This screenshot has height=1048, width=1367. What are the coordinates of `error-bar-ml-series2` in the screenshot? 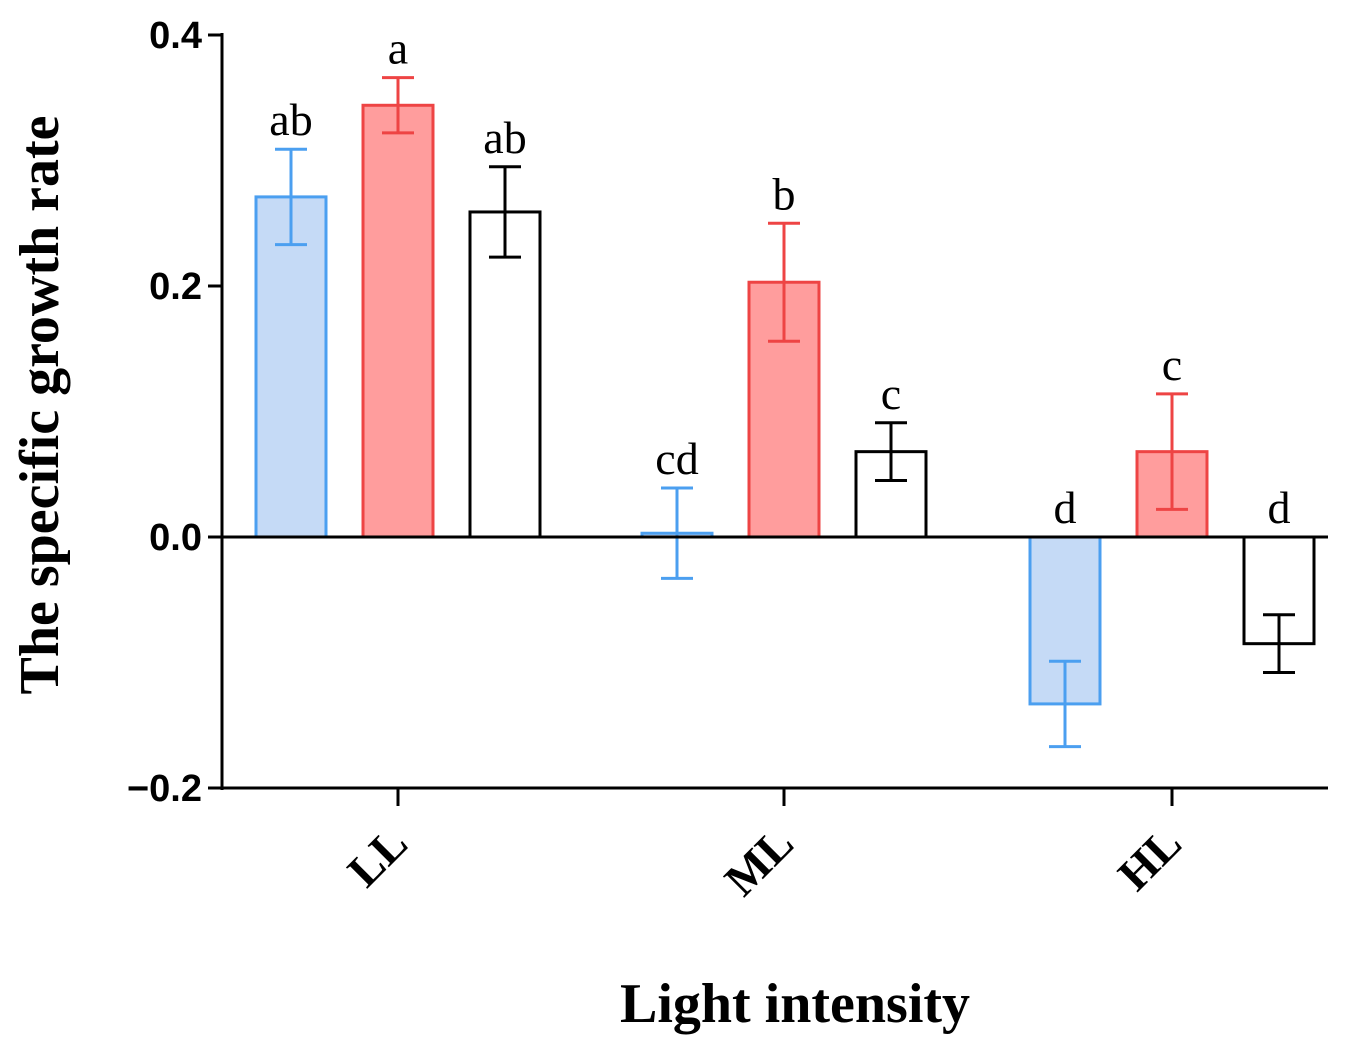 It's located at (784, 282).